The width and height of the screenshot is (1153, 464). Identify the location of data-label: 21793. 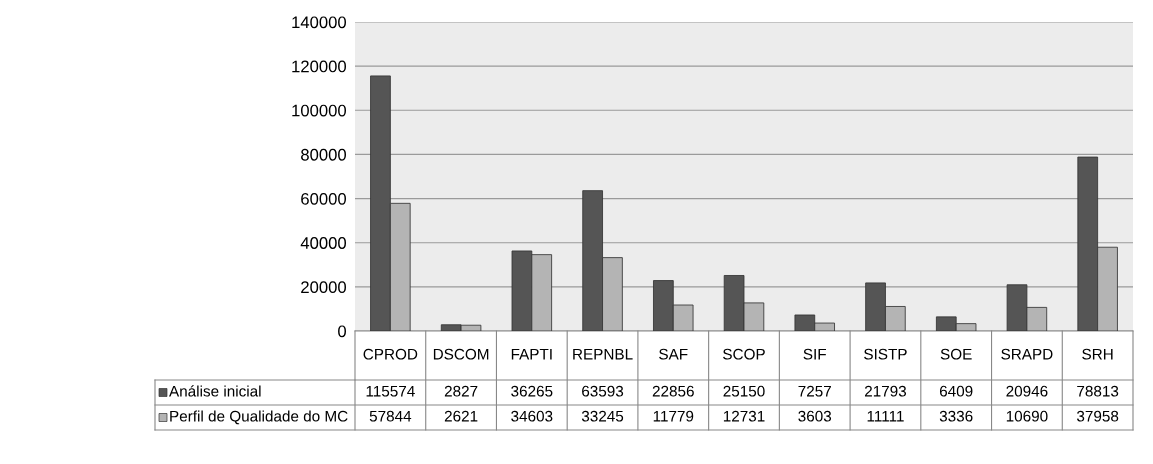
(885, 391).